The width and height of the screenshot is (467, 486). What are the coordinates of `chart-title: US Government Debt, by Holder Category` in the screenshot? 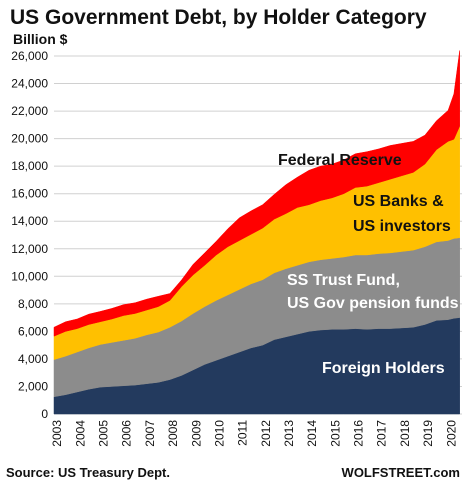 It's located at (218, 17).